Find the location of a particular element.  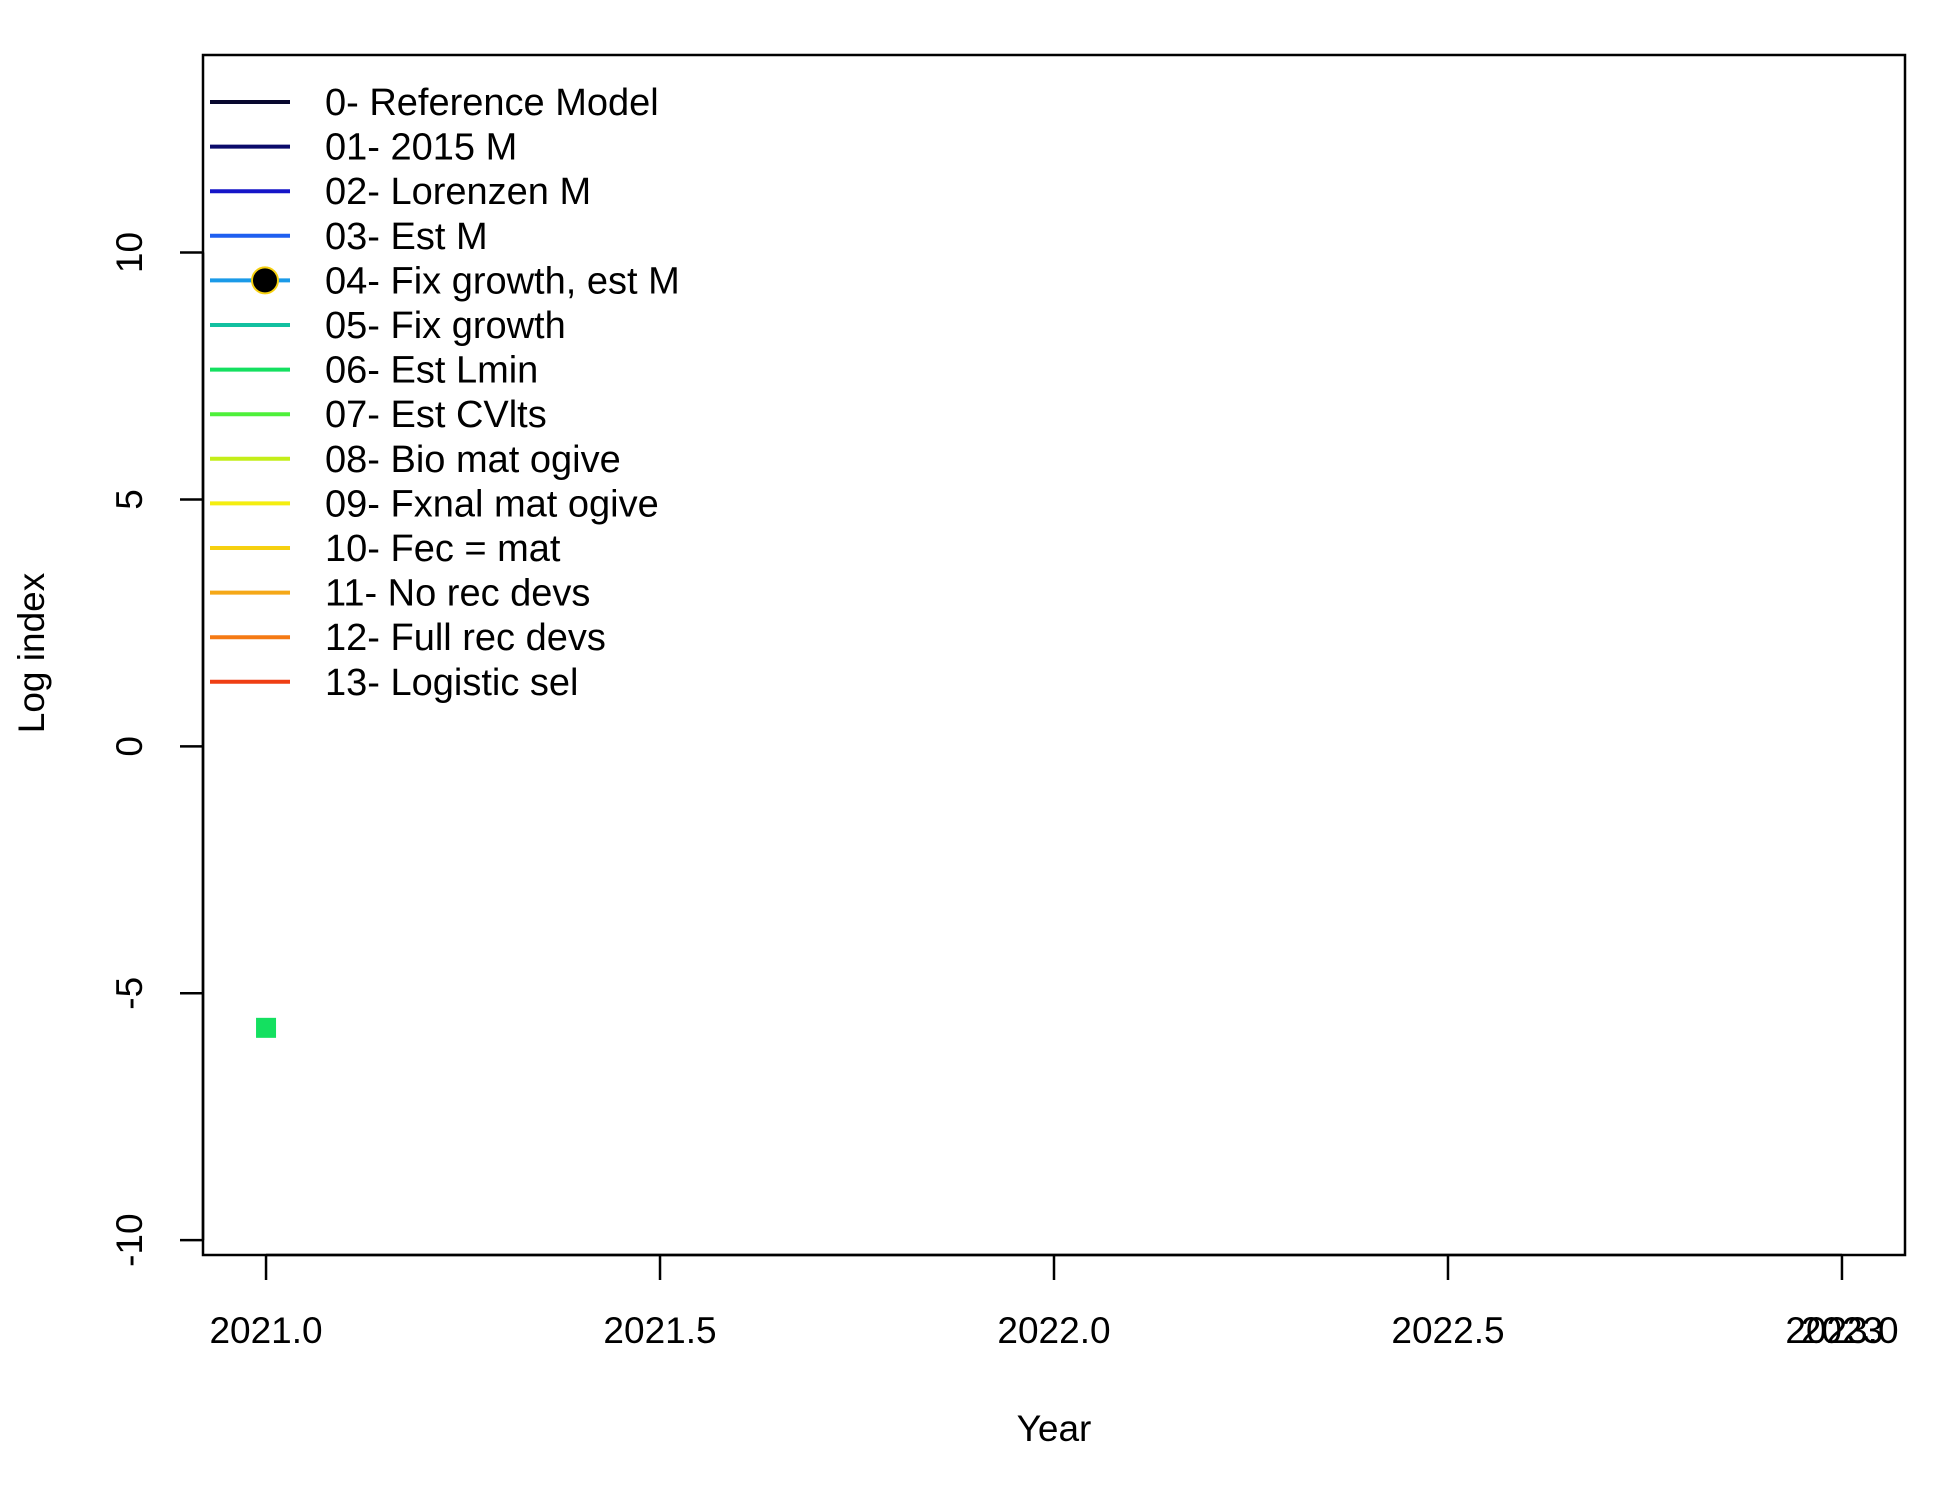

x-tick-overlay-label: 2023 is located at coordinates (1842, 1330).